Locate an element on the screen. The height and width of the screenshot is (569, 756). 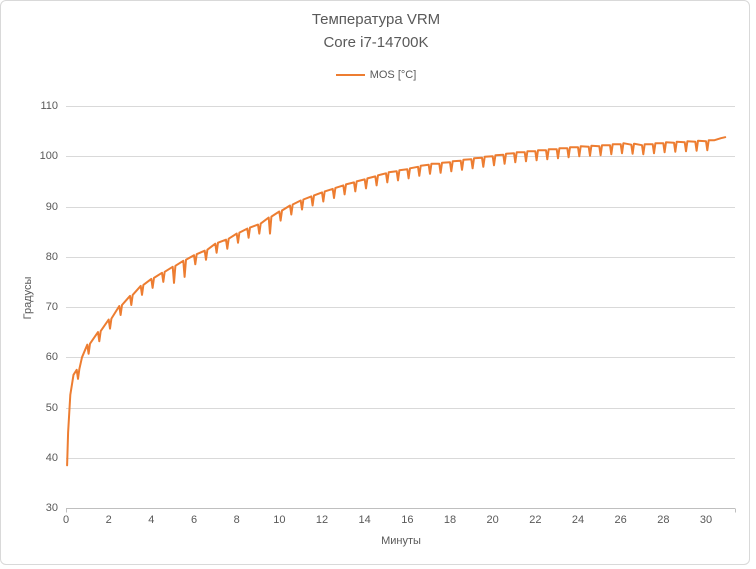
x-tick-label: 28 is located at coordinates (663, 520).